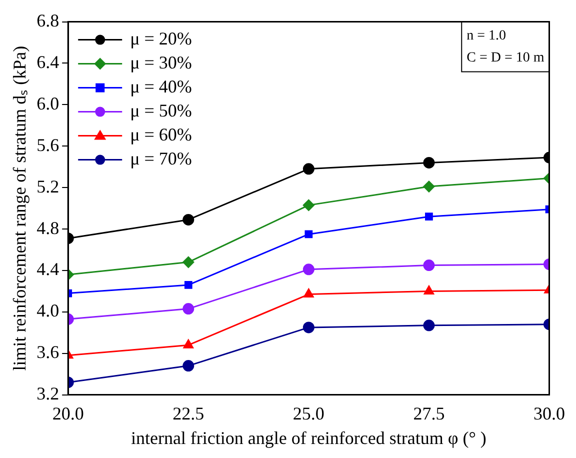  Describe the element at coordinates (48, 310) in the screenshot. I see `y-tick-label: 4.0` at that location.